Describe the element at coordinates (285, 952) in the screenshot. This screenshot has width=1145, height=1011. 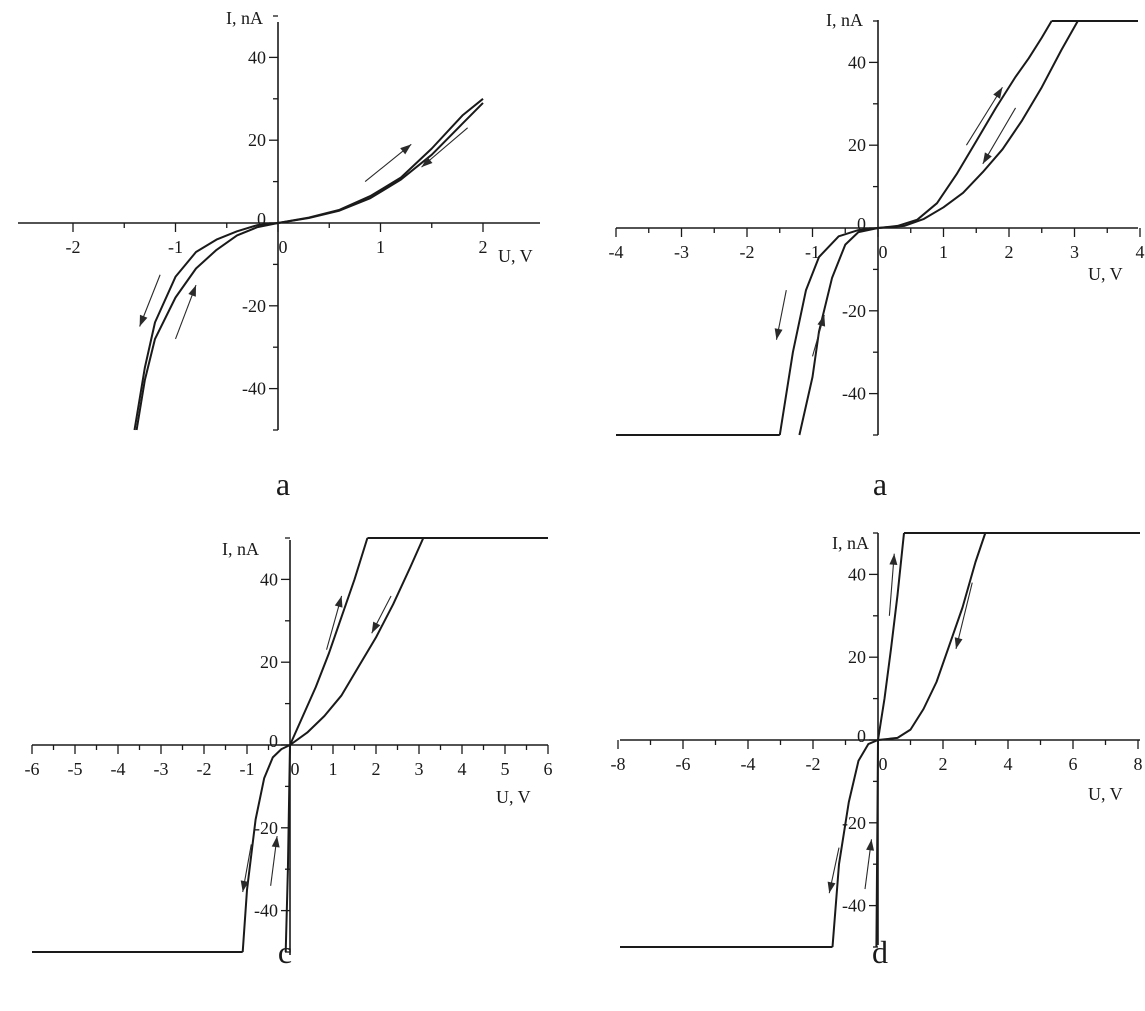
I see `panel-label: c` at that location.